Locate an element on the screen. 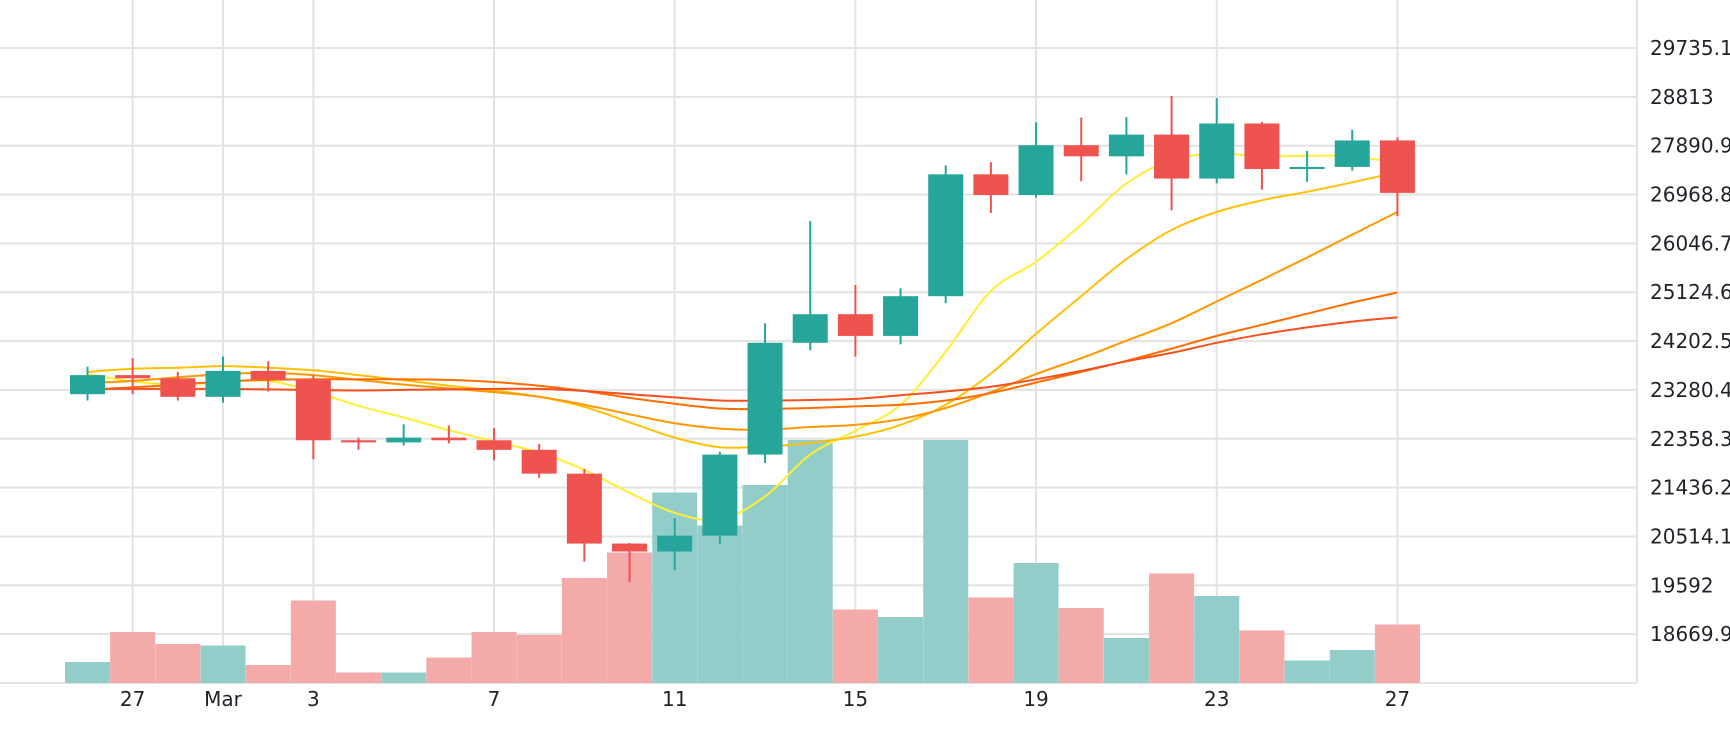 This screenshot has height=730, width=1730. y-tick-label: 26046.7 is located at coordinates (1690, 243).